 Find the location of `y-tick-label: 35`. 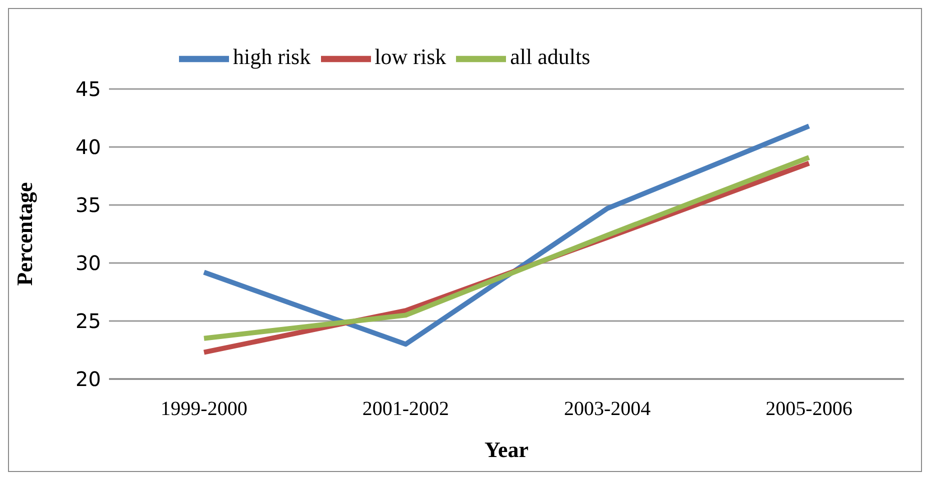

y-tick-label: 35 is located at coordinates (88, 205).